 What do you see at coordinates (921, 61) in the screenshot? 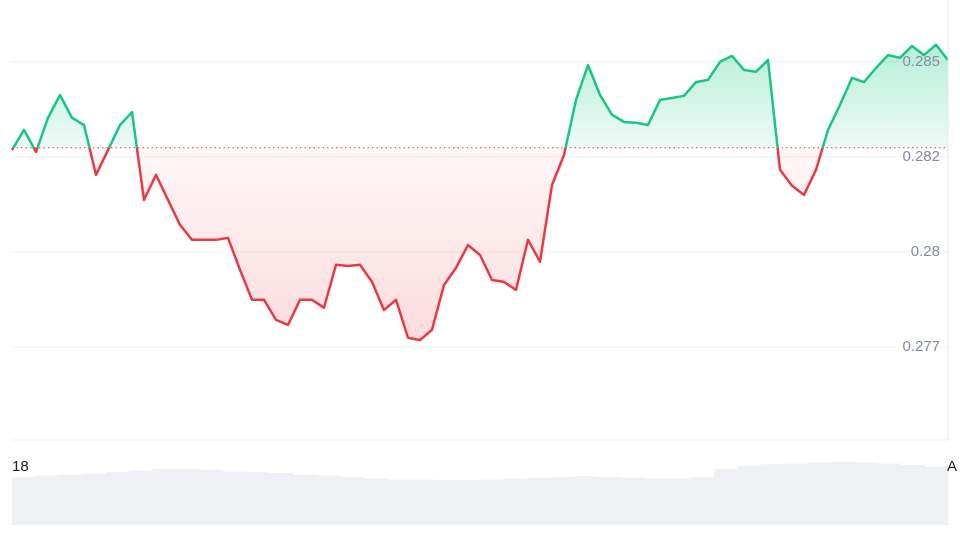
I see `y-tick-label: 0.285` at bounding box center [921, 61].